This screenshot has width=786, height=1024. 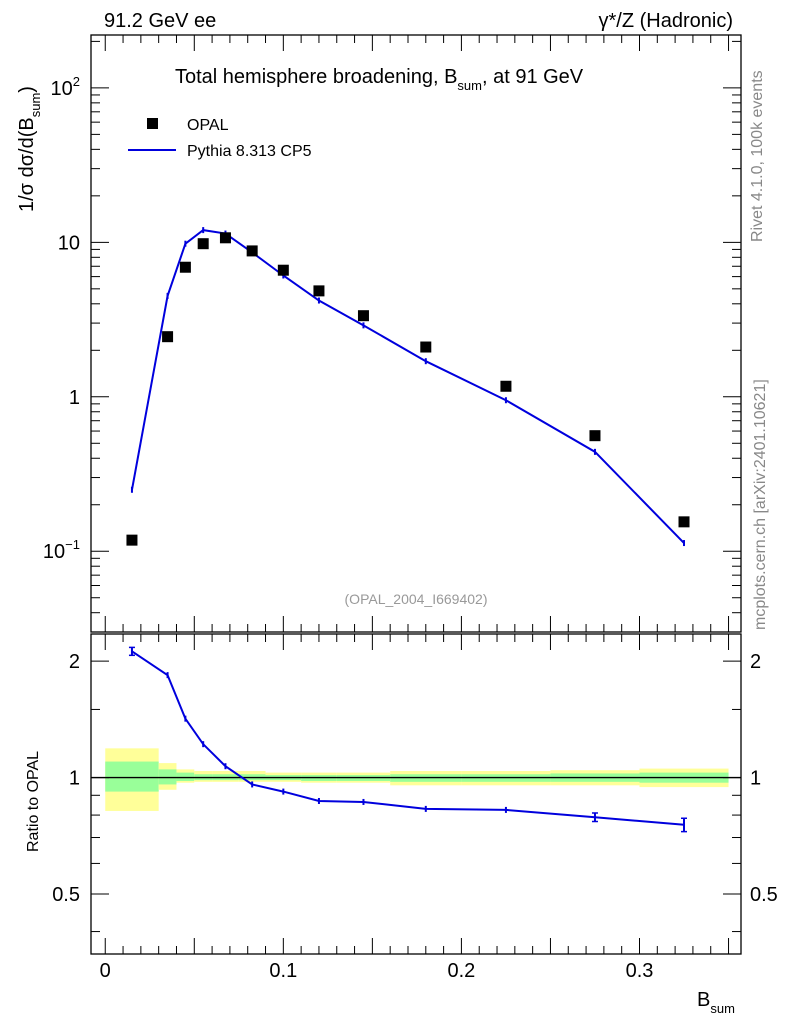 I want to click on pythia-ratio-line, so click(x=408, y=738).